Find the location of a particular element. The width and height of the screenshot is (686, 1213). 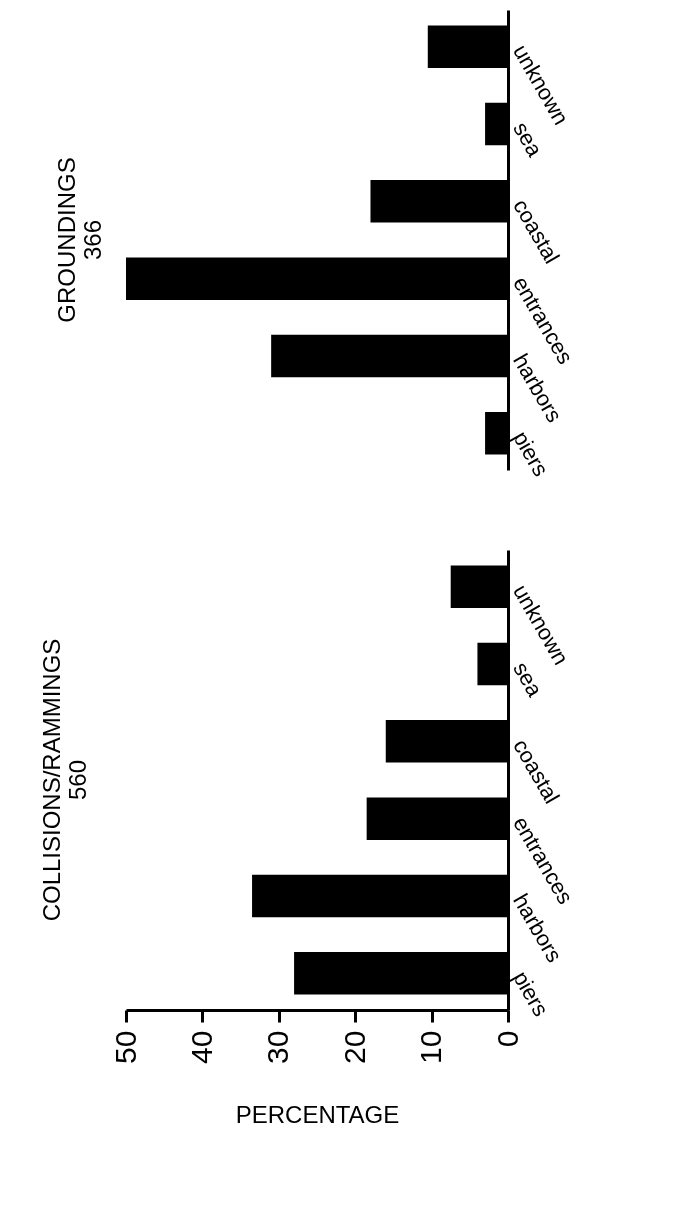

text: COLLISIONS/RAMMINGS 560 is located at coordinates (64, 780).